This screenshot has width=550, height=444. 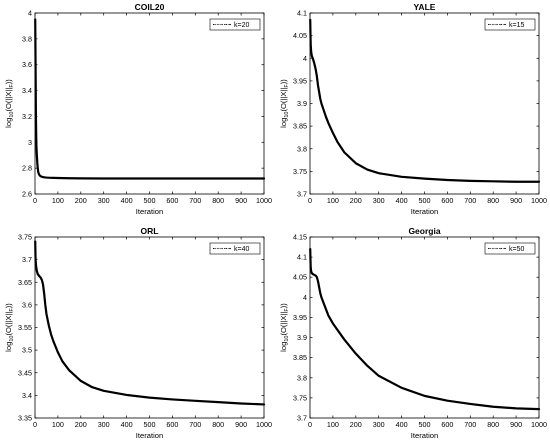 What do you see at coordinates (305, 58) in the screenshot?
I see `y-tick-label: 4` at bounding box center [305, 58].